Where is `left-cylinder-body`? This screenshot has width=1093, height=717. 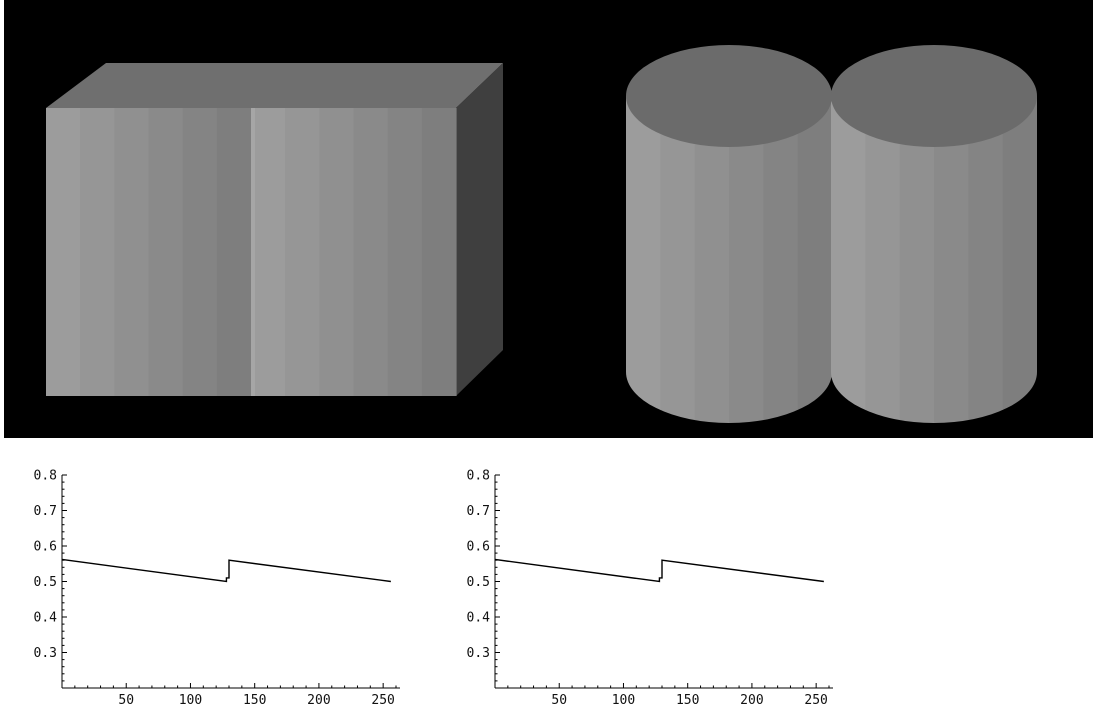 left-cylinder-body is located at coordinates (729, 259).